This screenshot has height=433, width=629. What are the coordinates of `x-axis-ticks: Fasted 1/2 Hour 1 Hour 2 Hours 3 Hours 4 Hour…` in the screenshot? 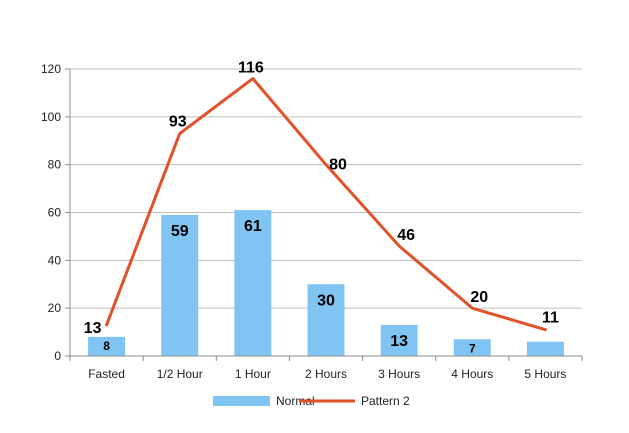 It's located at (326, 368).